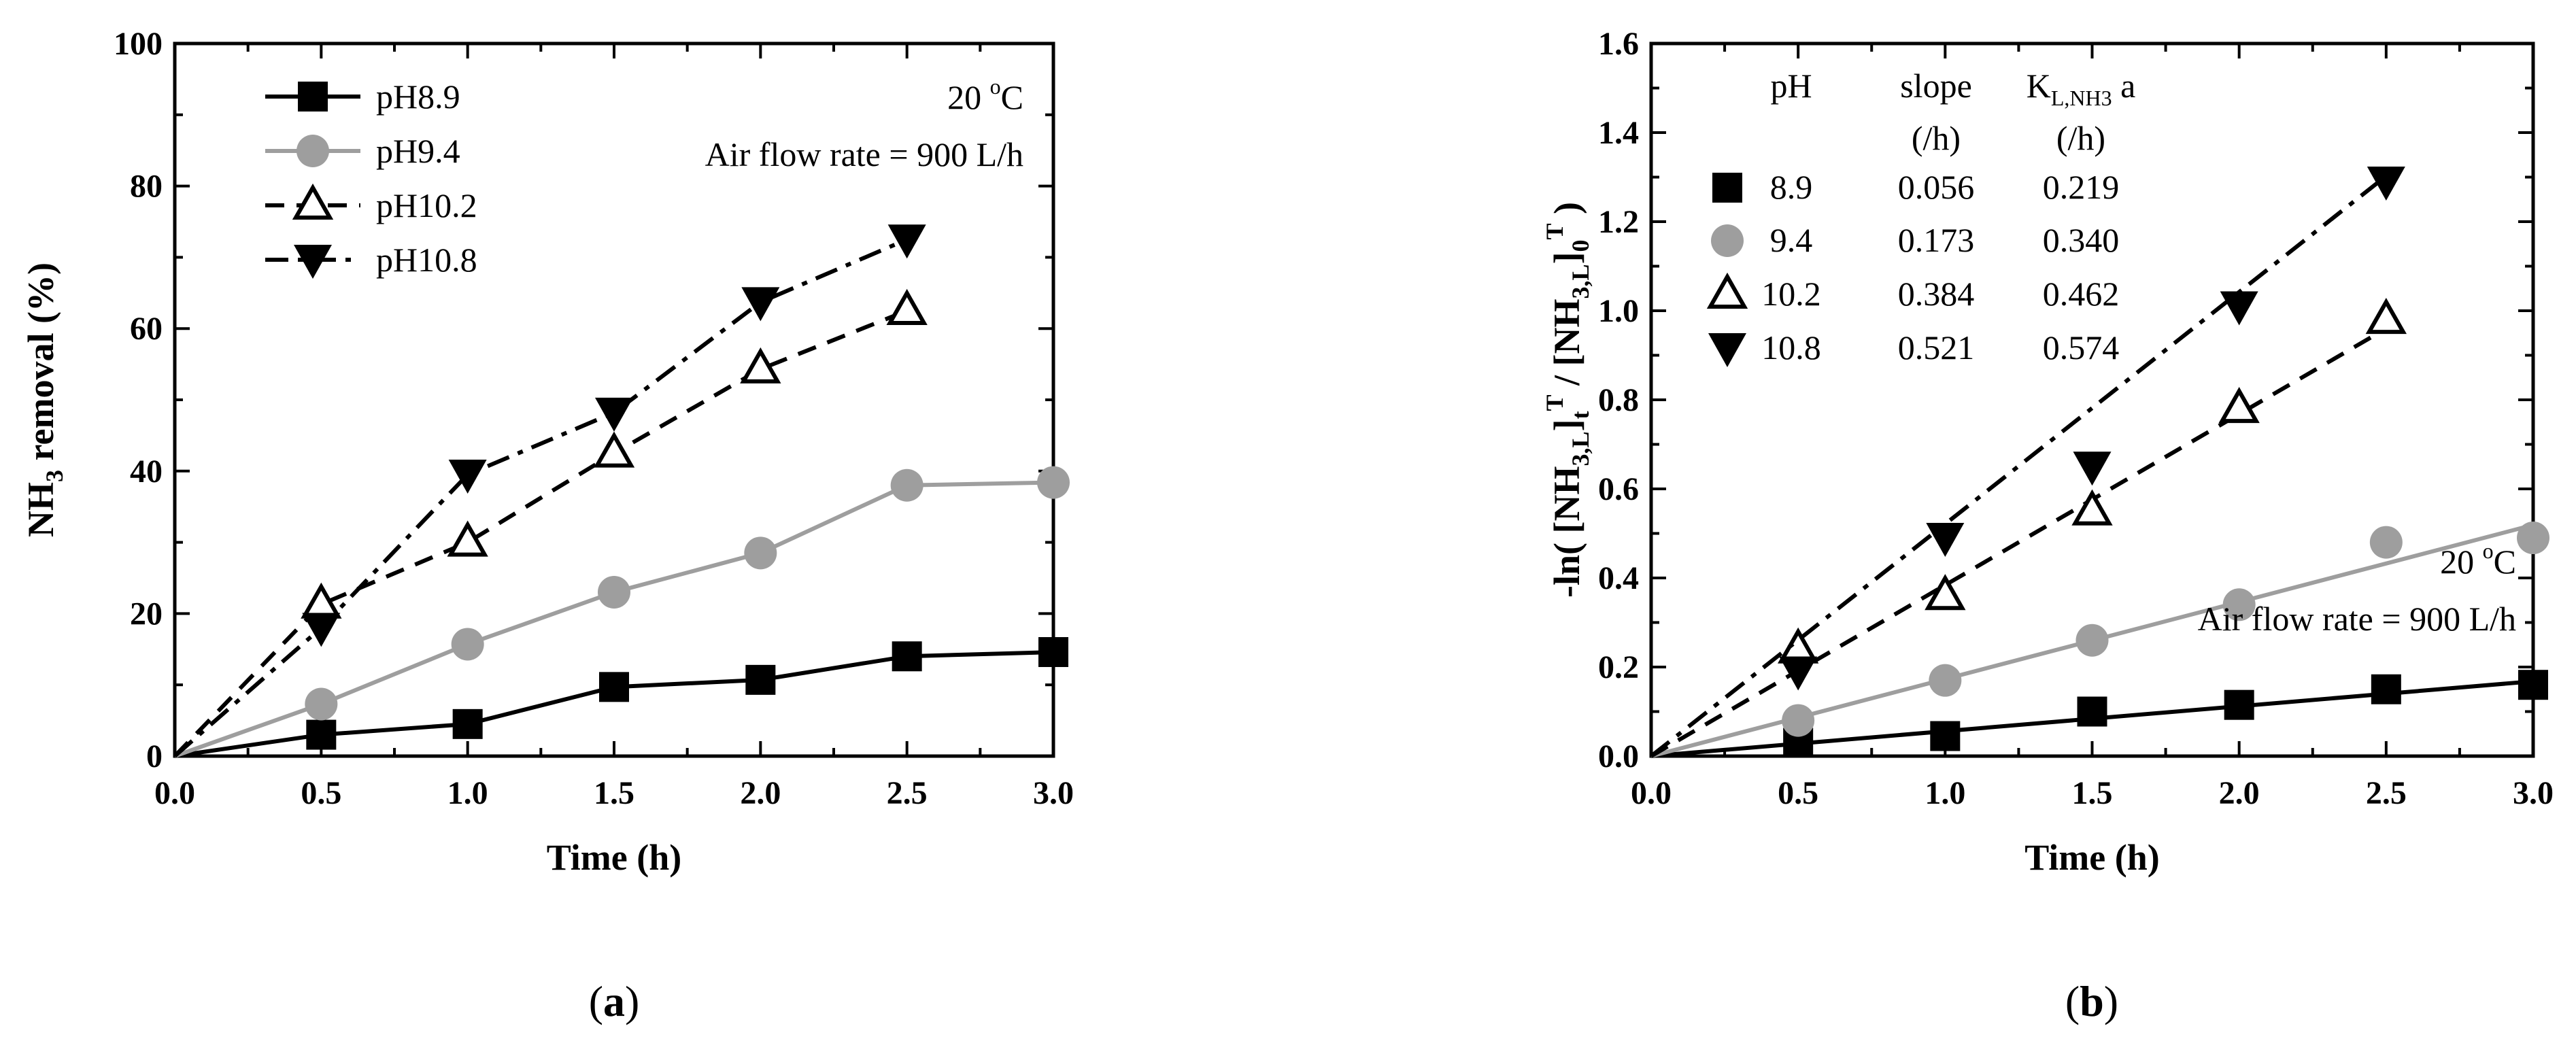  What do you see at coordinates (2039, 86) in the screenshot?
I see `kla-main: K` at bounding box center [2039, 86].